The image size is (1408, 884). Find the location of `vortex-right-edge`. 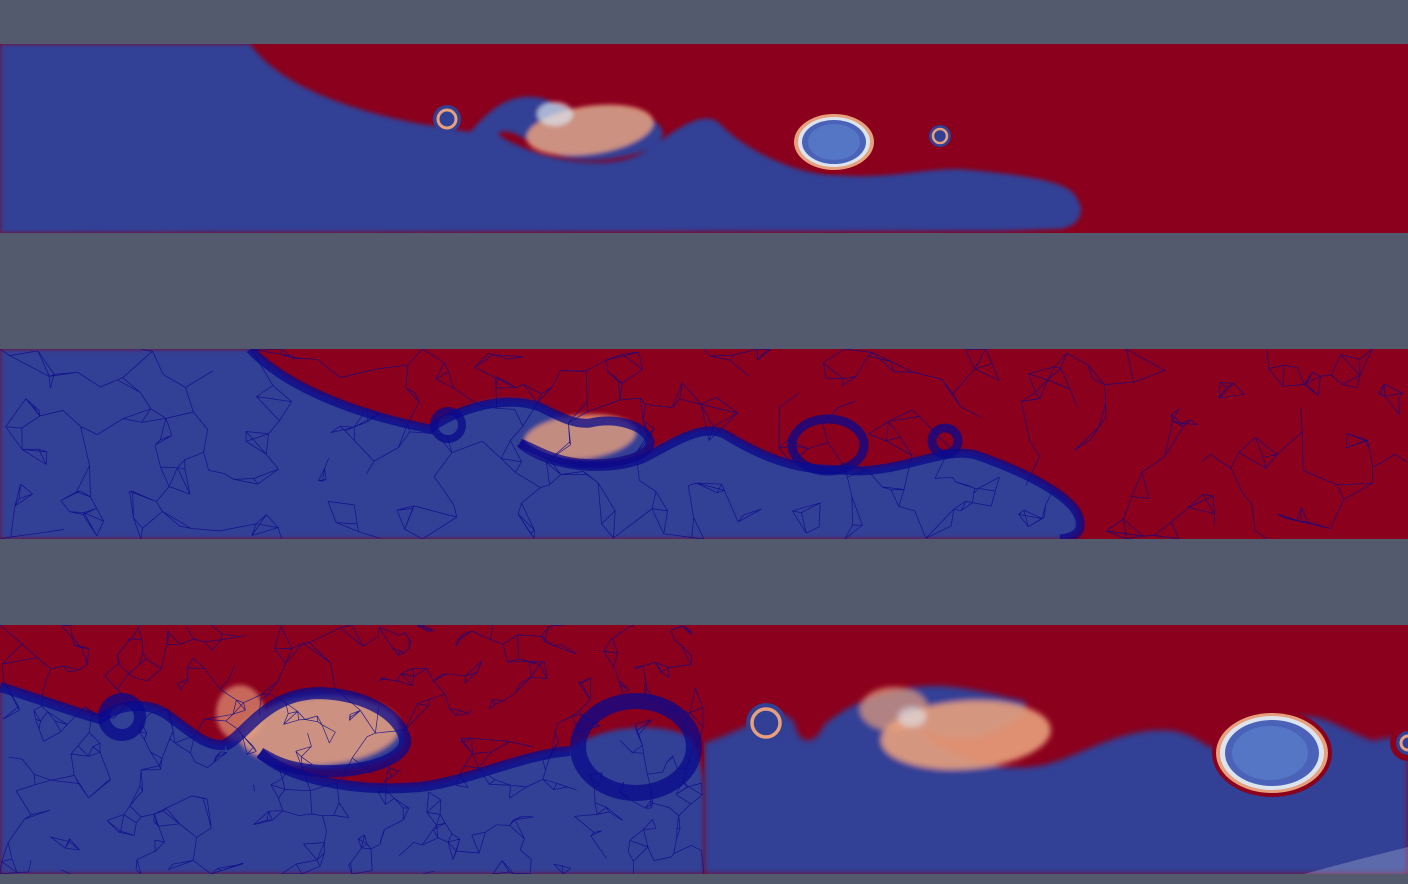

vortex-right-edge is located at coordinates (1399, 743).